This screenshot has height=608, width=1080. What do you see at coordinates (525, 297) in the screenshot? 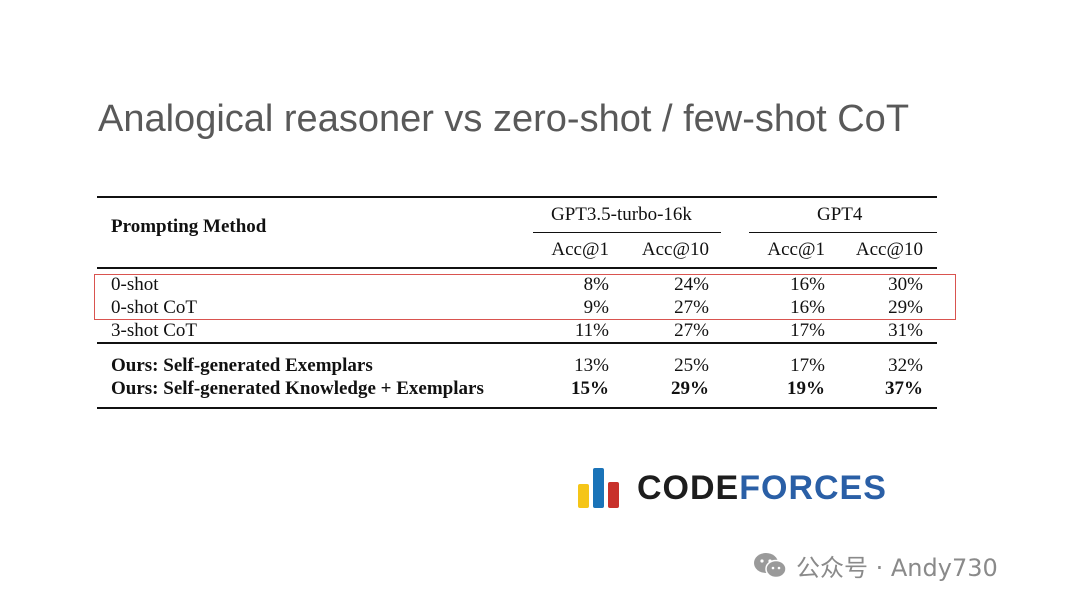
I see `highlight-box` at bounding box center [525, 297].